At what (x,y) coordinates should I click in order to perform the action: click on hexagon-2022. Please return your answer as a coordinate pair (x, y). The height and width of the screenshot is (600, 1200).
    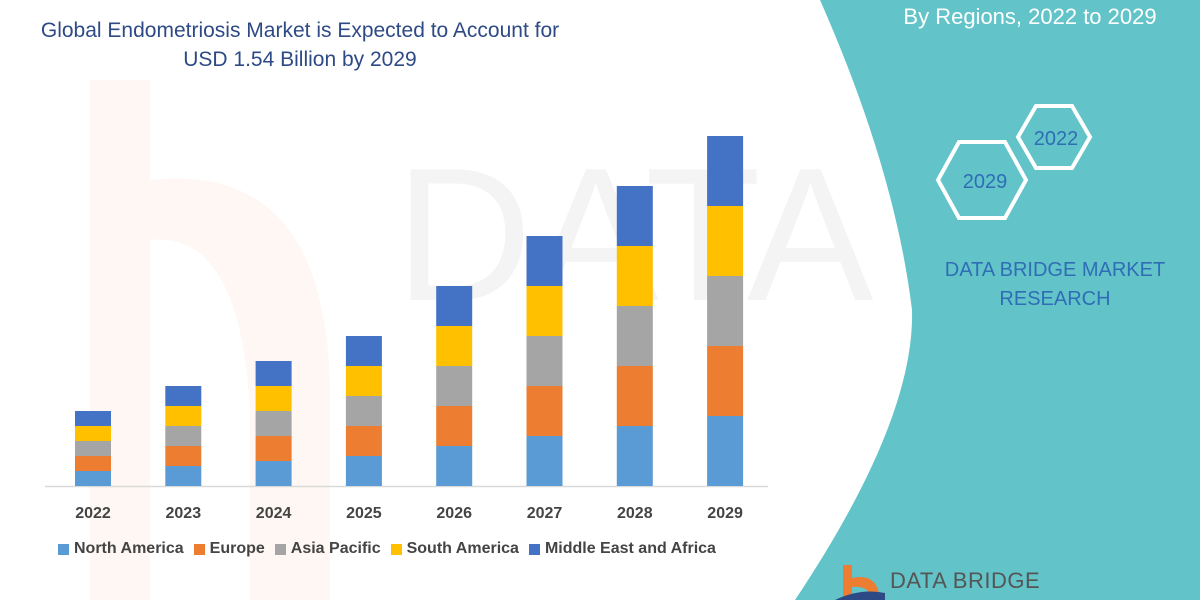
    Looking at the image, I should click on (1054, 137).